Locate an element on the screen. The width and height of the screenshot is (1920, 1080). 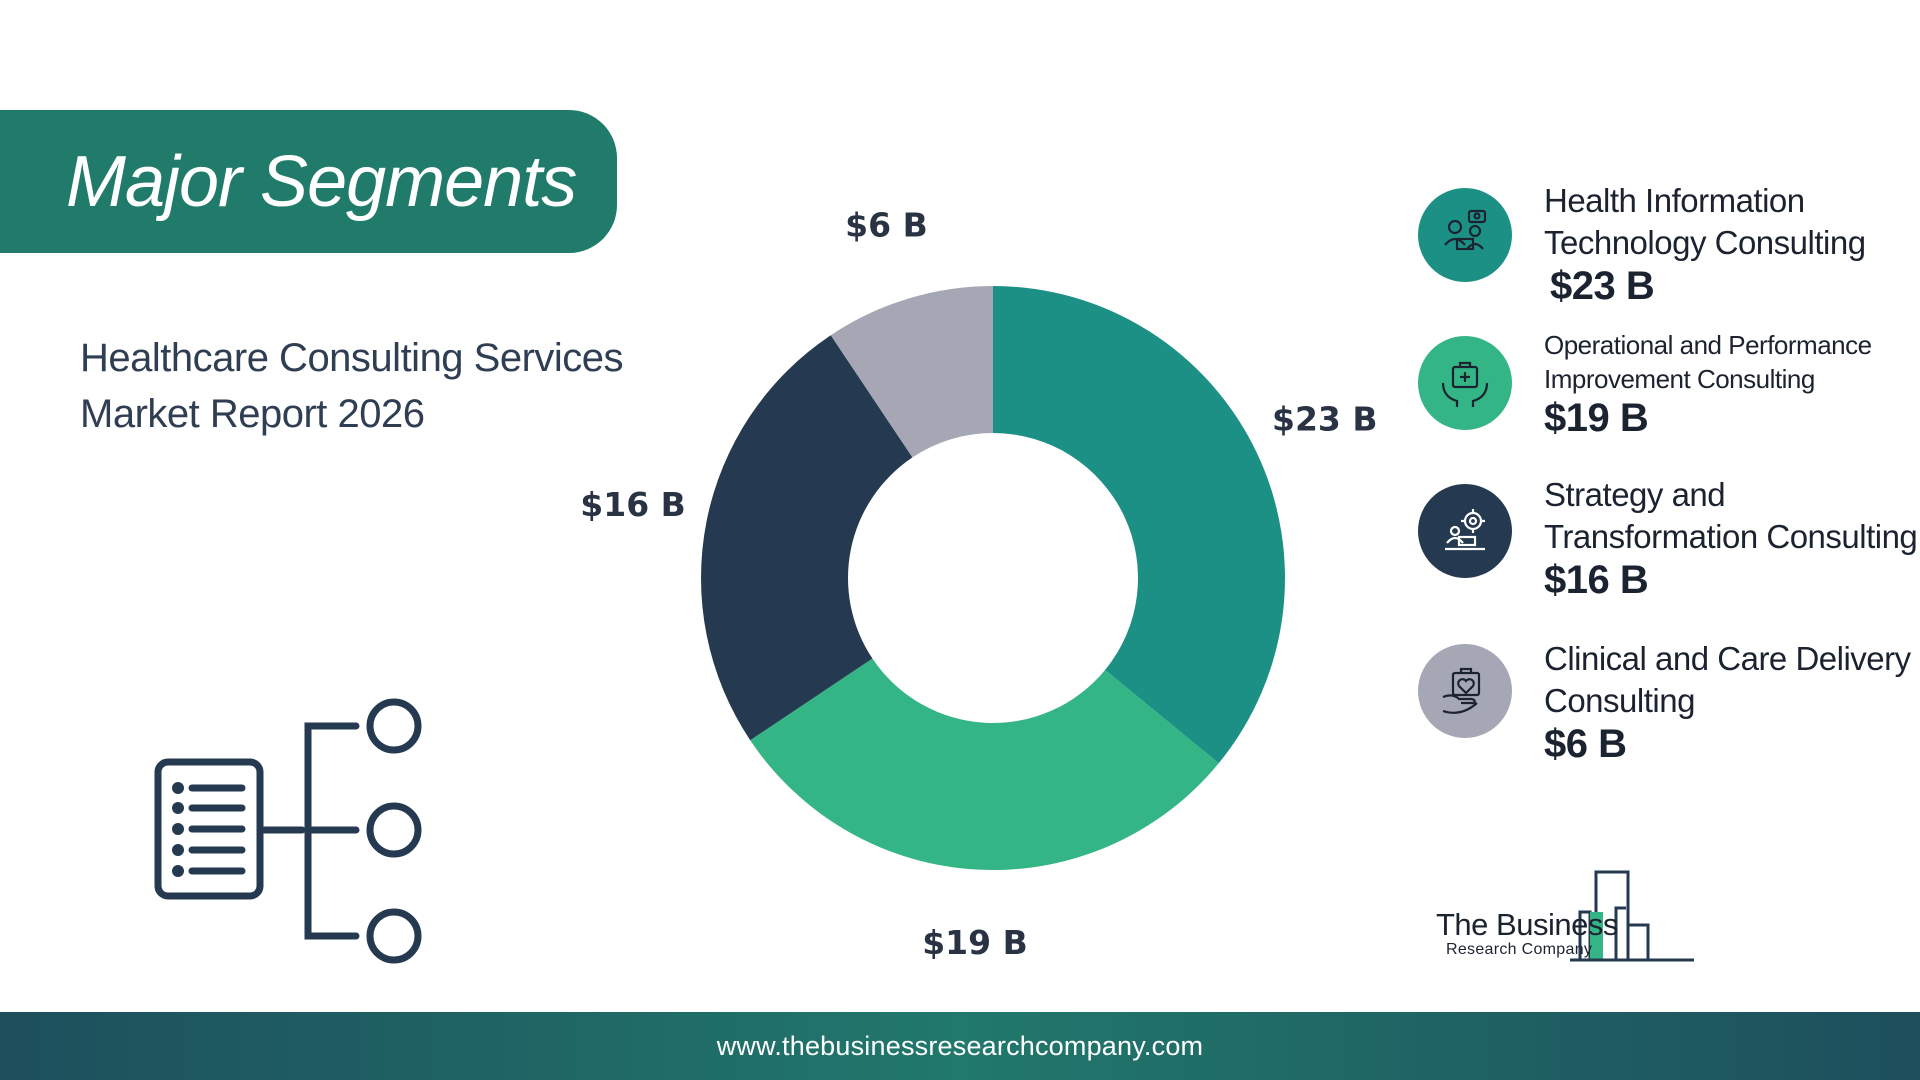
legend-label-line2: Consulting is located at coordinates (1619, 700).